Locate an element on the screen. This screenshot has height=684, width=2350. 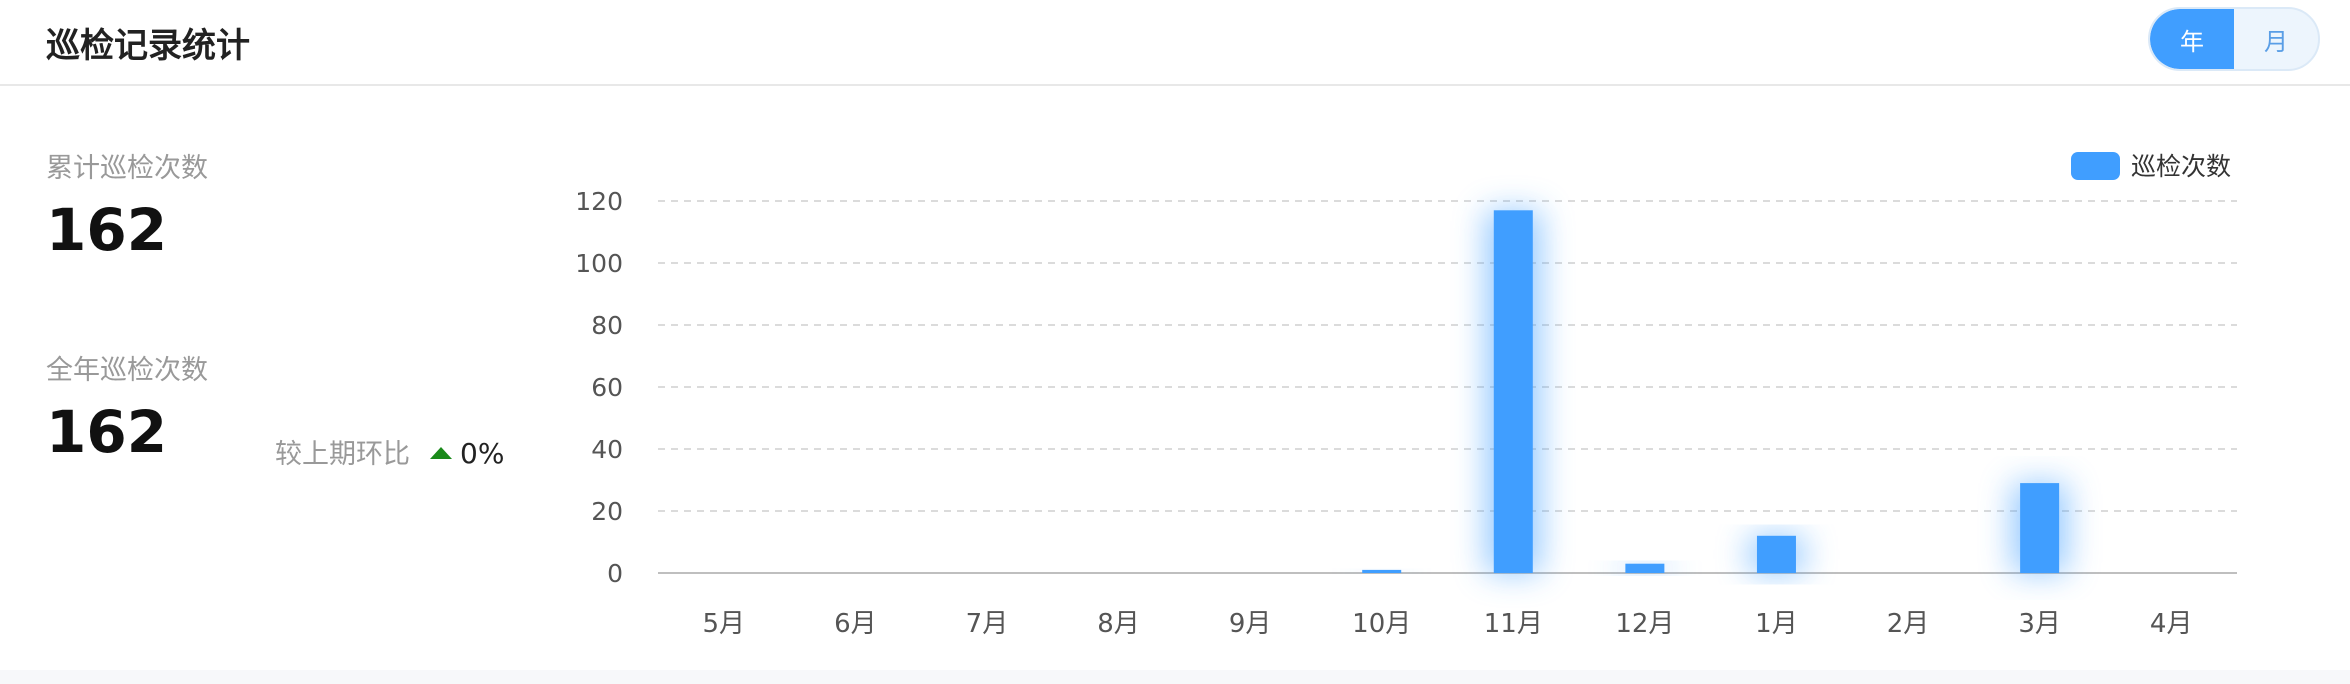
period-comparison: 较上期环比 0% is located at coordinates (389, 451).